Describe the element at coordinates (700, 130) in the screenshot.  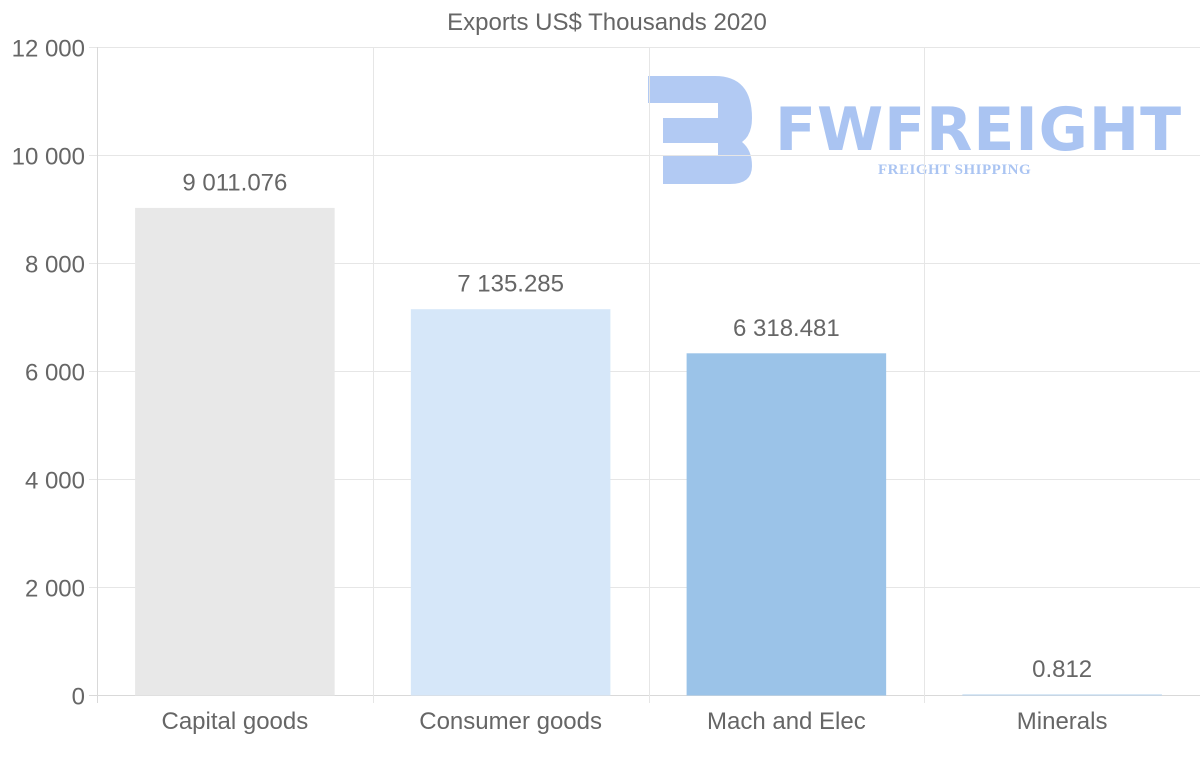
I see `fwfreight-logo-icon` at that location.